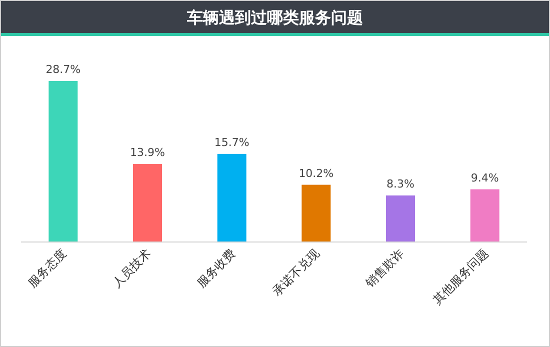 This screenshot has height=347, width=550. I want to click on x-tick-label: 服务态度, so click(47, 268).